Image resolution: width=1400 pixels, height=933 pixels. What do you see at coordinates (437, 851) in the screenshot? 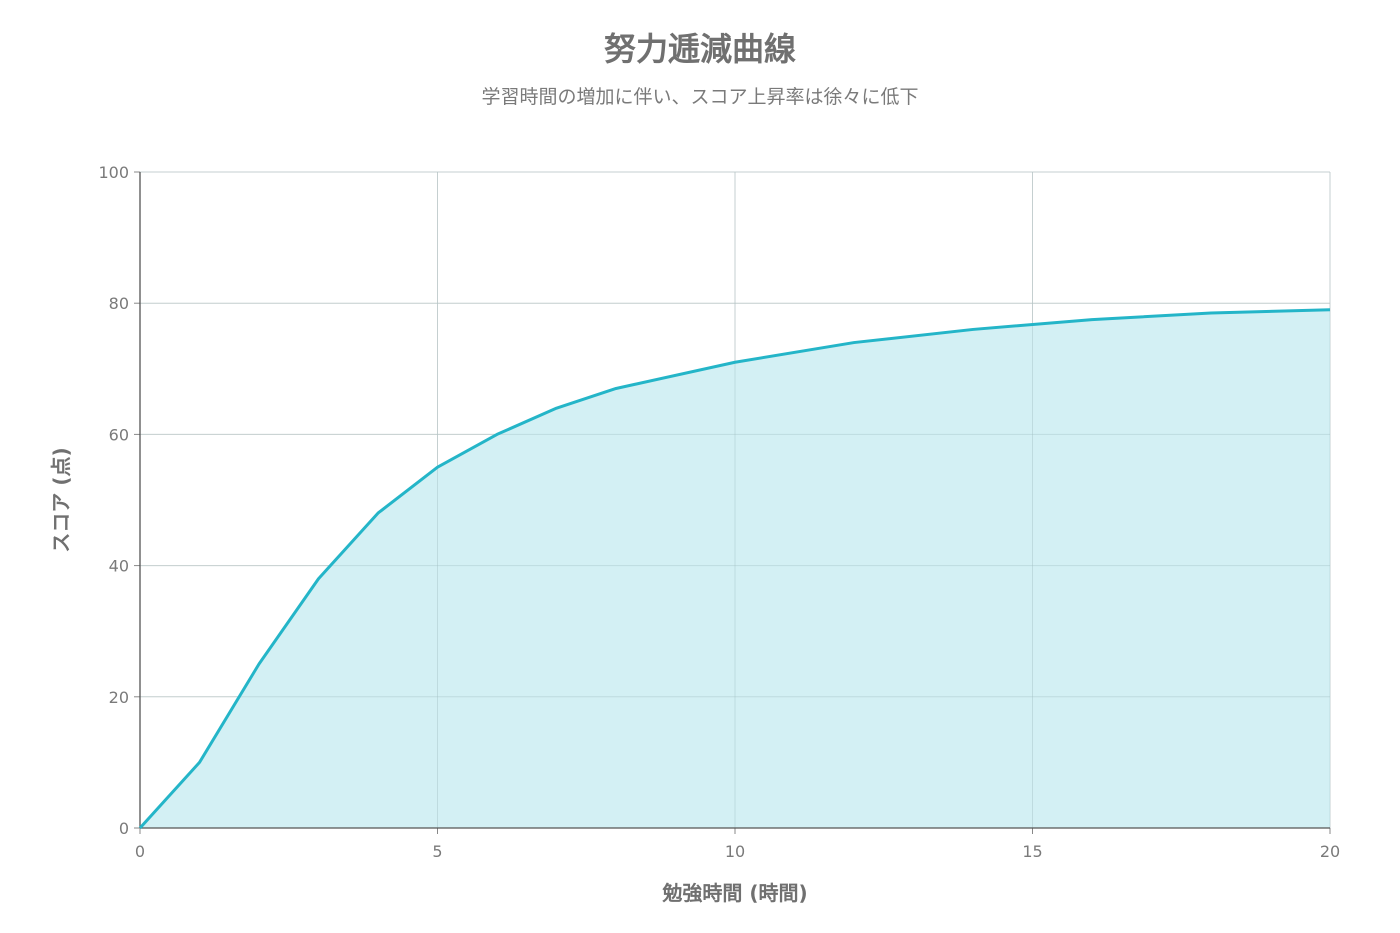
I see `x-tick-label: 5` at bounding box center [437, 851].